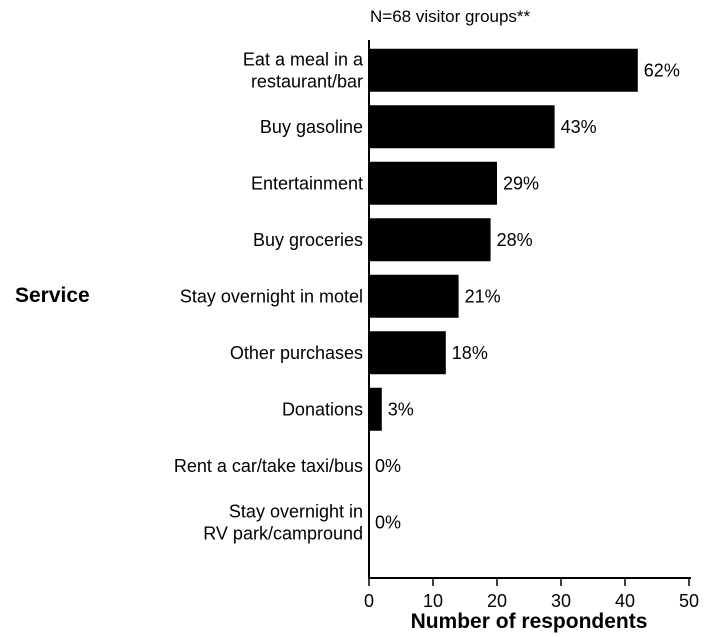 This screenshot has width=706, height=637. What do you see at coordinates (483, 296) in the screenshot?
I see `value-label: 21%` at bounding box center [483, 296].